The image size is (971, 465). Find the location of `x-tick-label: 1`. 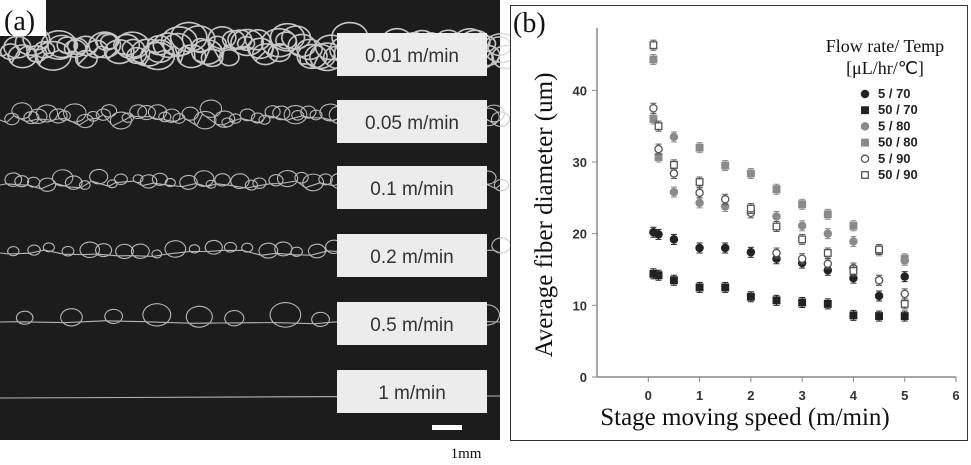

x-tick-label: 1 is located at coordinates (699, 395).